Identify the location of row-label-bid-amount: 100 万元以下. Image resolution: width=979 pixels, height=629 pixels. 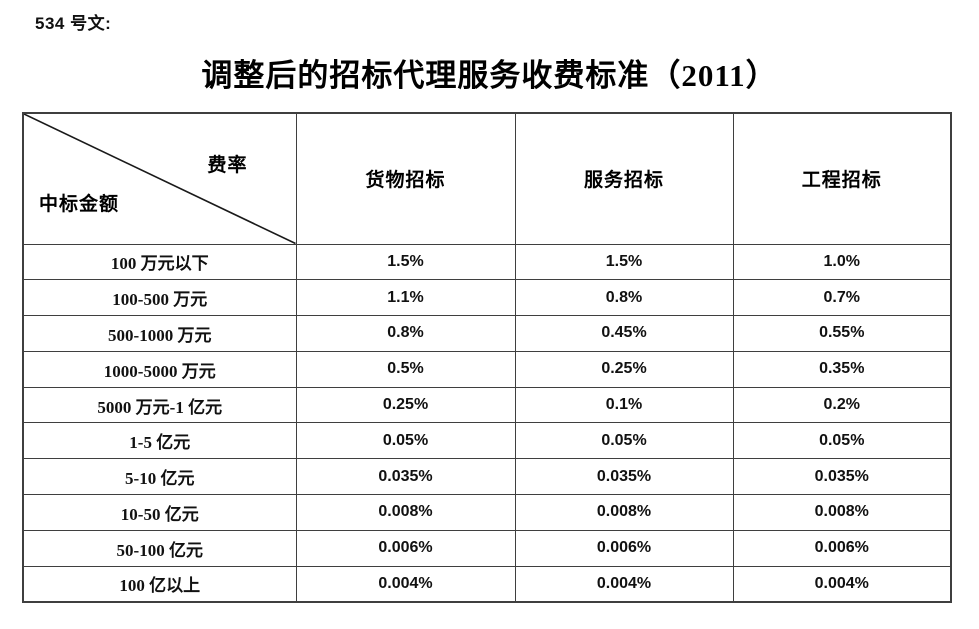
(159, 262).